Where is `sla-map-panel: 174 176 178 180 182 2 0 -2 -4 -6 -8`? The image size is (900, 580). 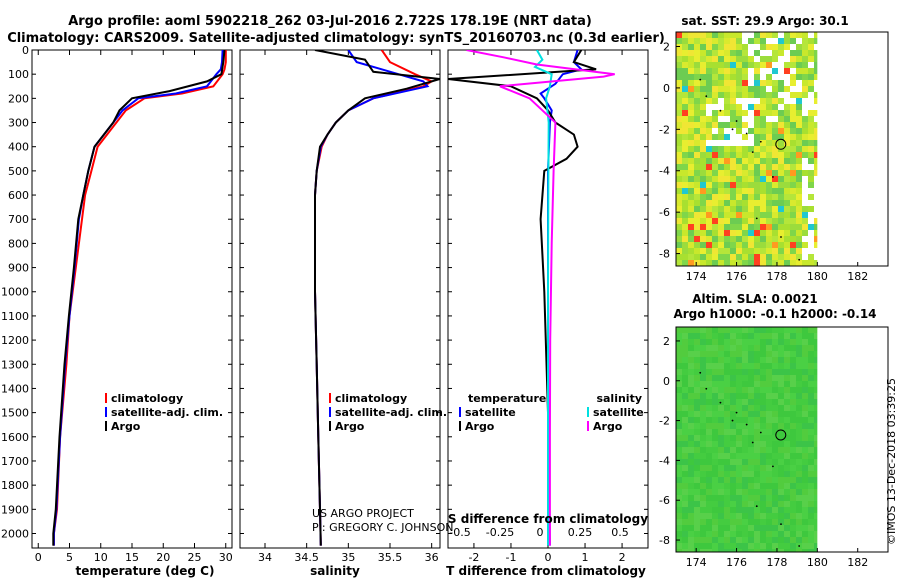 sla-map-panel: 174 176 178 180 182 2 0 -2 -4 -6 -8 is located at coordinates (774, 447).